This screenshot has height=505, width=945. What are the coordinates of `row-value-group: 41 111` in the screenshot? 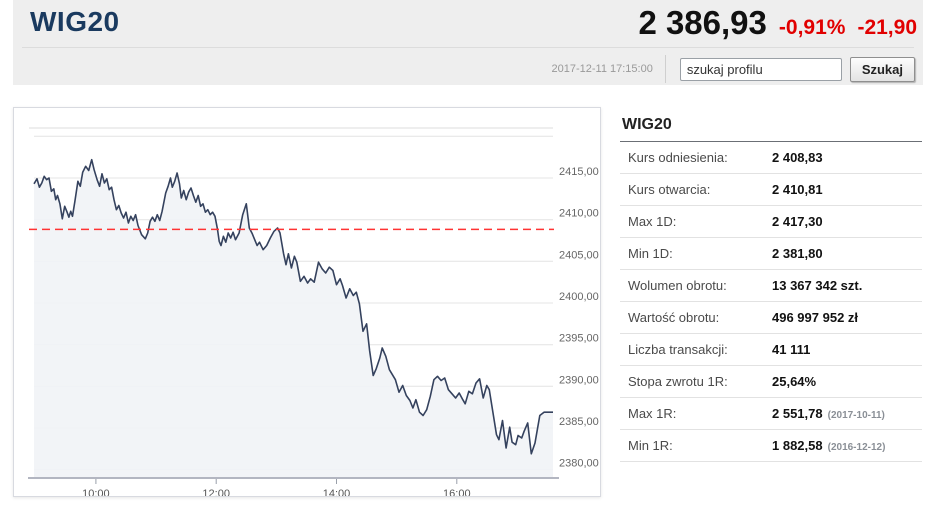 It's located at (791, 349).